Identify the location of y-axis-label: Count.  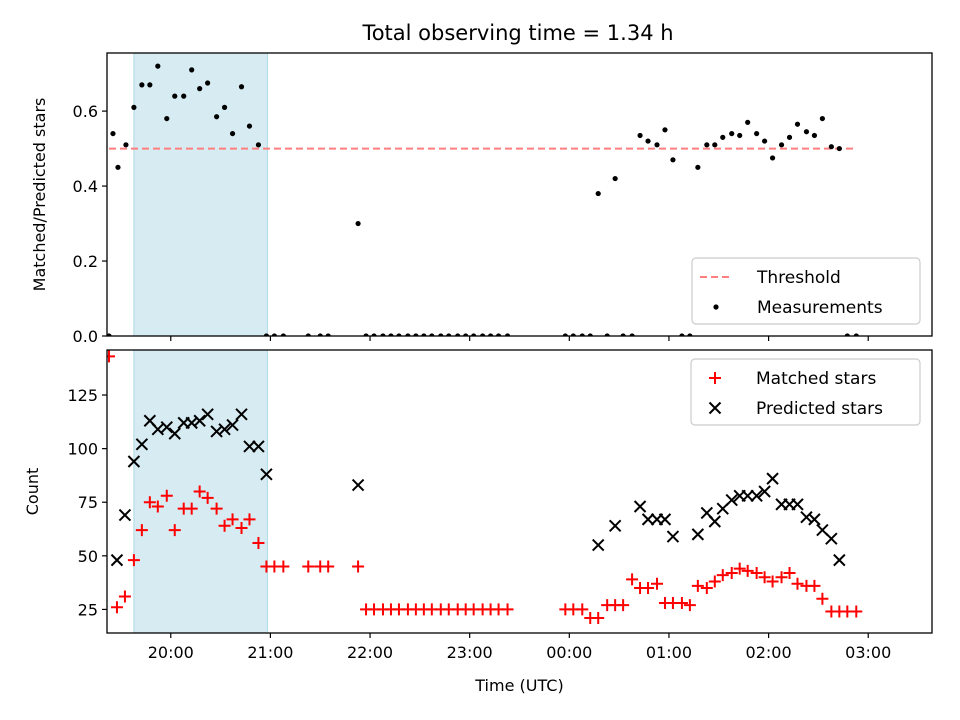
(32, 492).